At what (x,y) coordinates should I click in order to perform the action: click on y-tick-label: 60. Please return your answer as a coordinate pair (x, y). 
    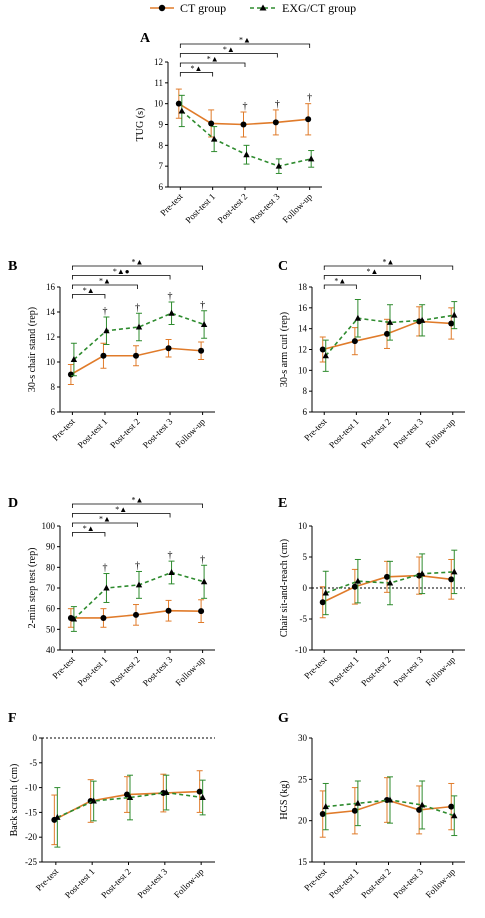
    Looking at the image, I should click on (51, 609).